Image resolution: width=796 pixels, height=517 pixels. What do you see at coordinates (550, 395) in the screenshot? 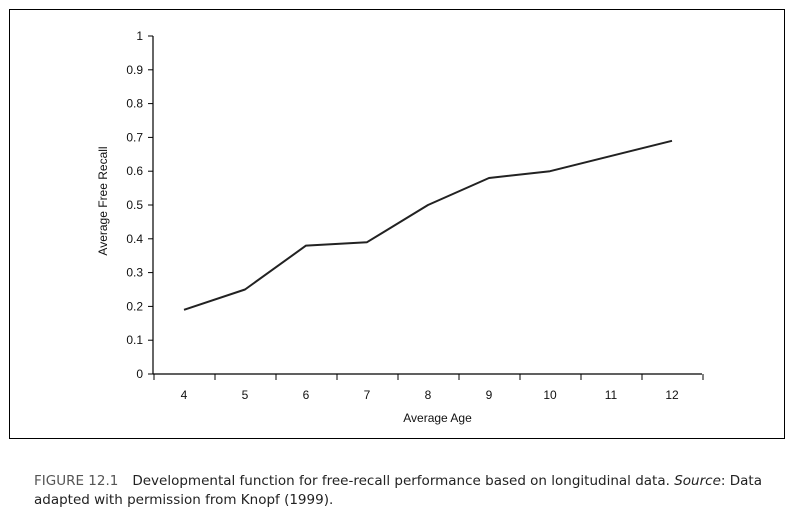
I see `x-tick-label-6: 10` at bounding box center [550, 395].